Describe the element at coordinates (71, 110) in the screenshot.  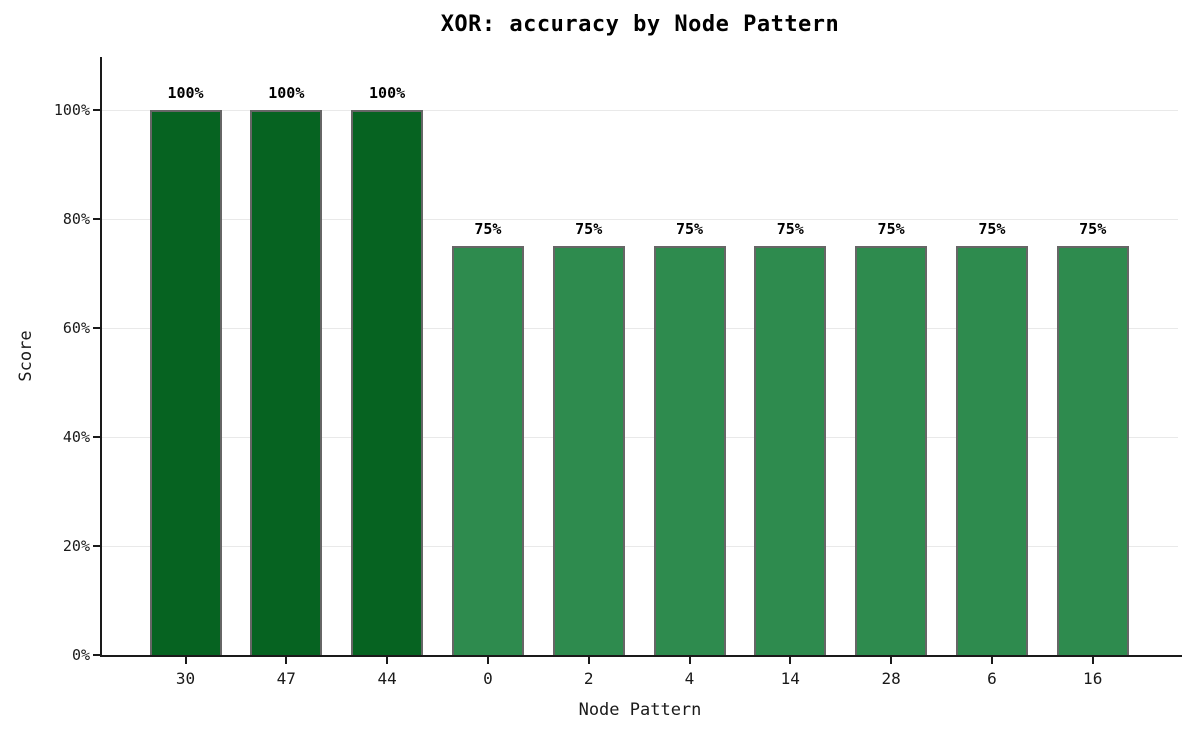
I see `y-tick-label: 100%` at that location.